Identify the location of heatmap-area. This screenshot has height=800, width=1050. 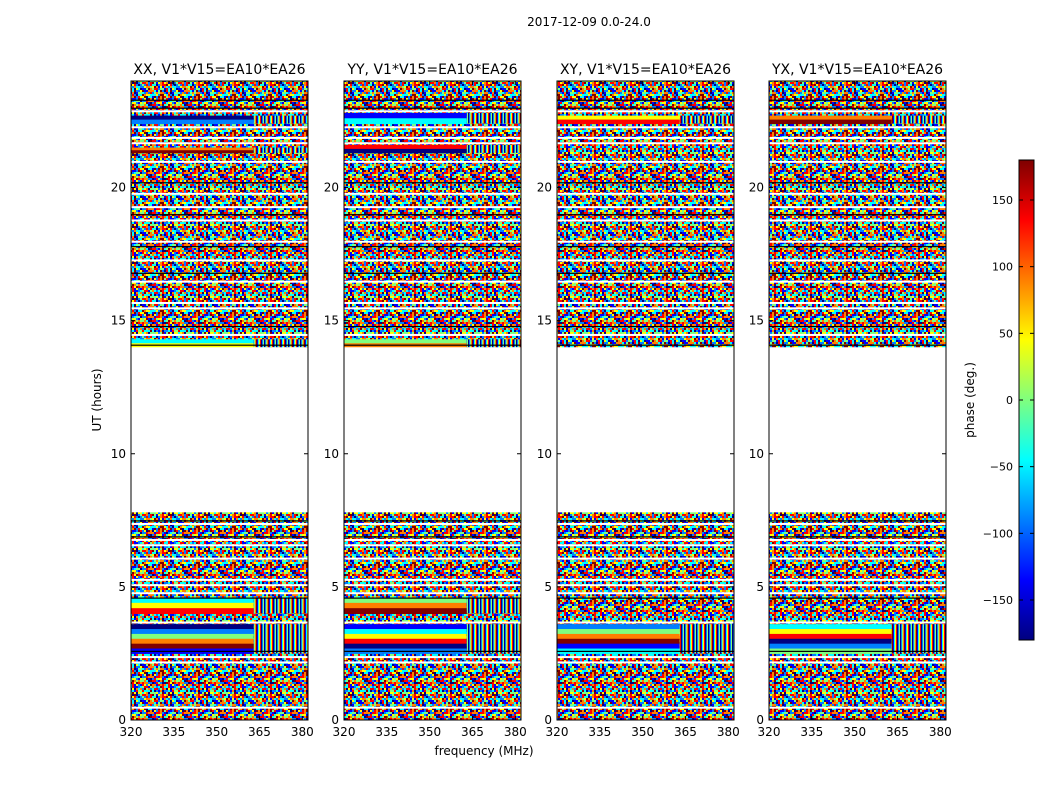
(432, 400).